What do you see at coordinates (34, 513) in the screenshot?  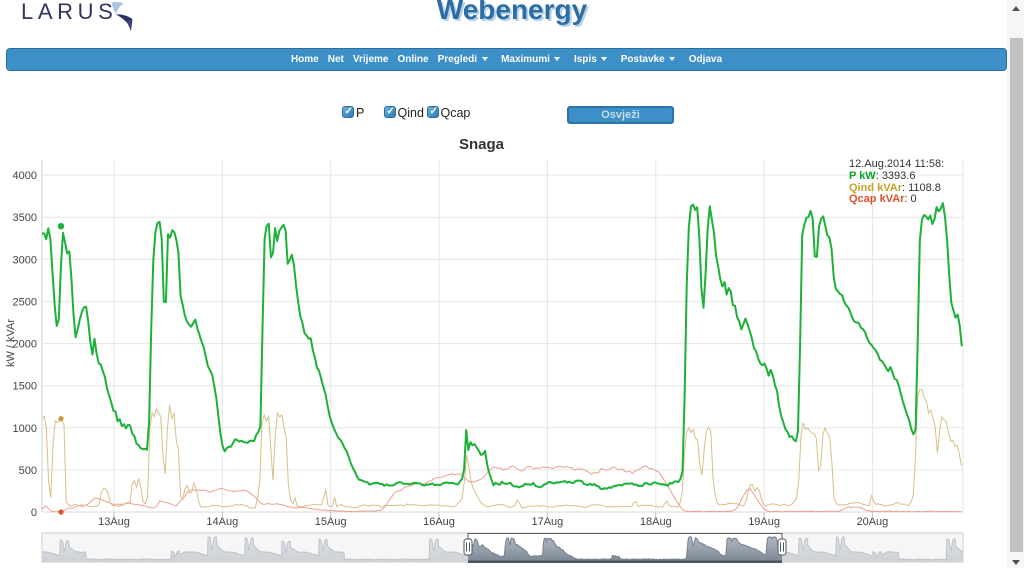 I see `svg-text: 0` at bounding box center [34, 513].